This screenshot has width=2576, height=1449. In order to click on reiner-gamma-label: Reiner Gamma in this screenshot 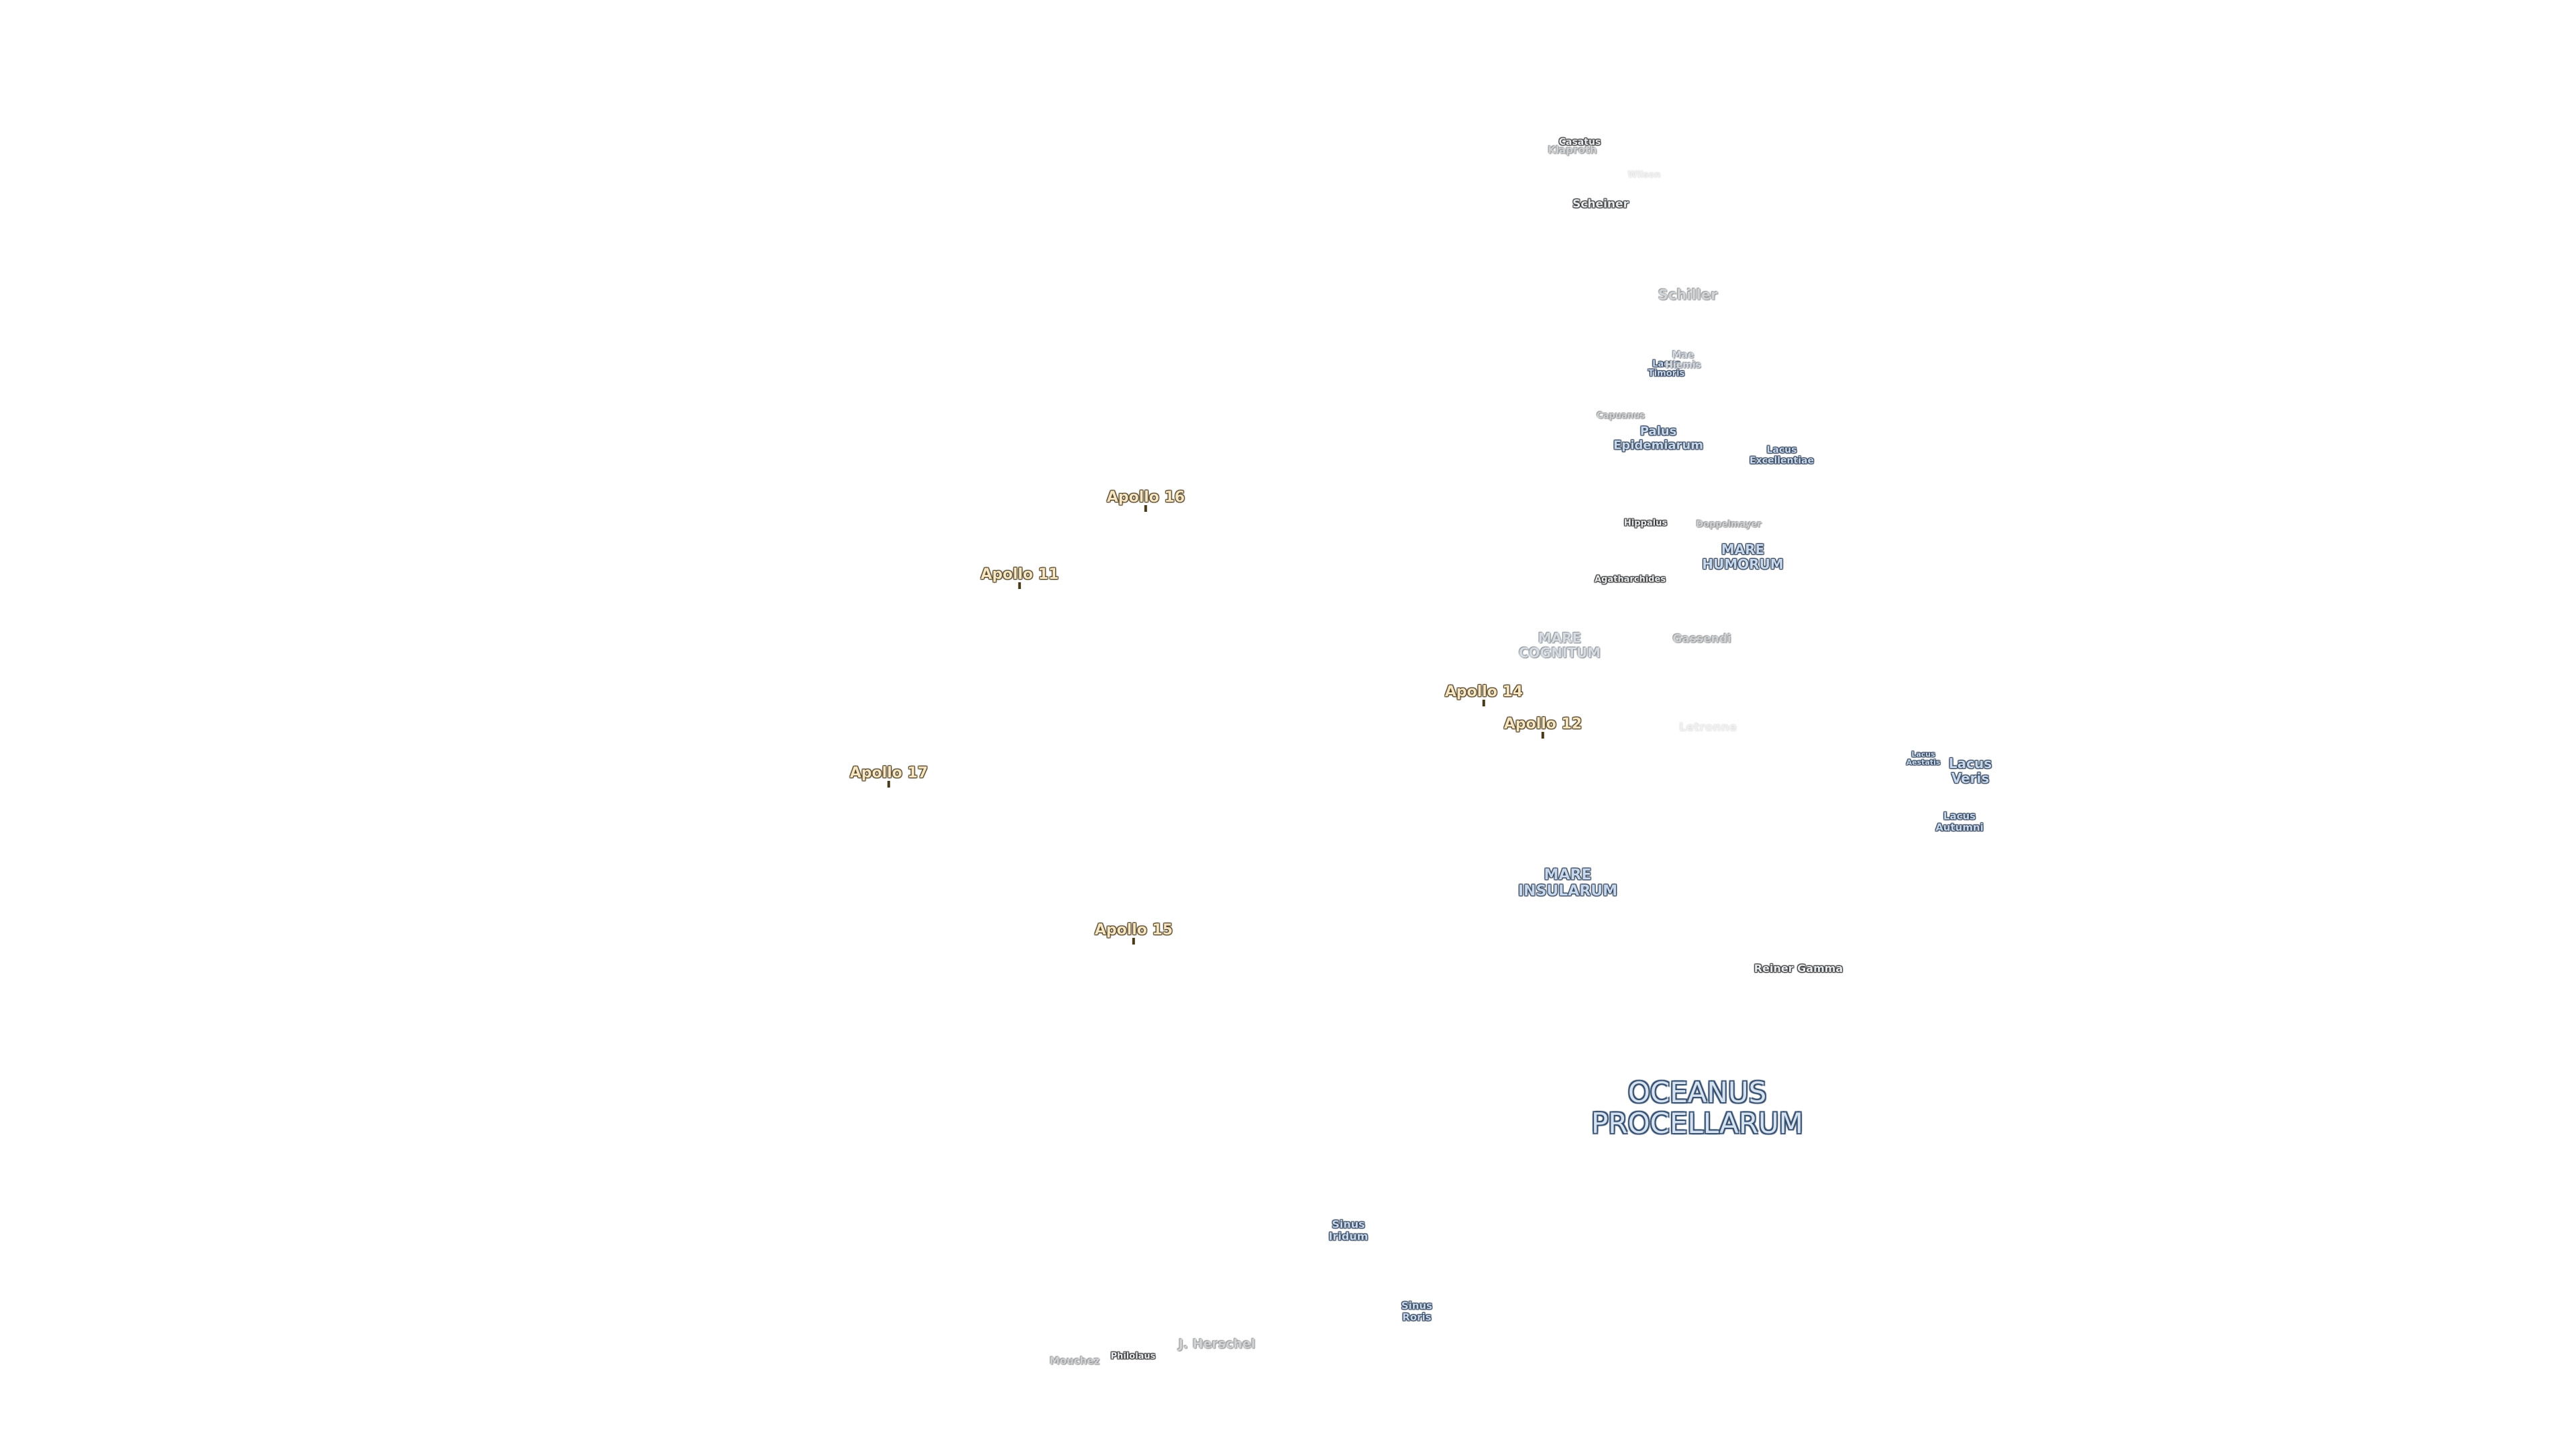, I will do `click(1798, 968)`.